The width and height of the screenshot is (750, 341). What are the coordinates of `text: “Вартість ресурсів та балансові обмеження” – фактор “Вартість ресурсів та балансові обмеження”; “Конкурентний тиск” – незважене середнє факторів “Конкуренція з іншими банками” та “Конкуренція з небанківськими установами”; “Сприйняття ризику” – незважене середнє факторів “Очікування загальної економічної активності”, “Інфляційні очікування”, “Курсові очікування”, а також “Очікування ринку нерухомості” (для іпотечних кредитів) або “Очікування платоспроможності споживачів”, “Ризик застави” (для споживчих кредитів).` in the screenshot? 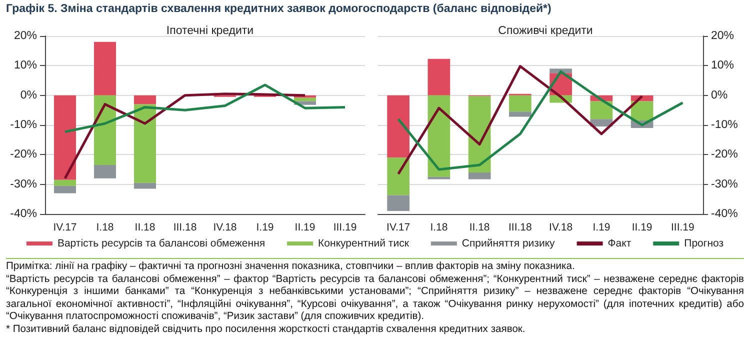 It's located at (375, 299).